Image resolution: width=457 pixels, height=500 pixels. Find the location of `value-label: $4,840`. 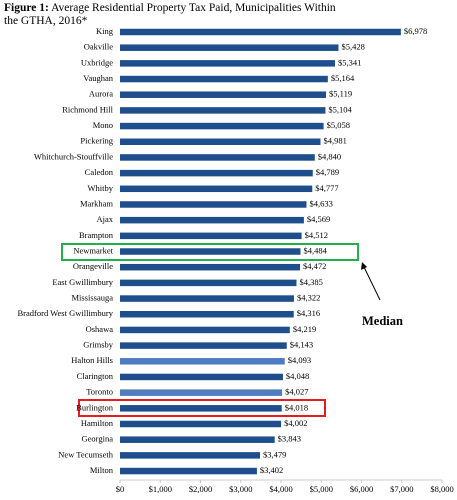

value-label: $4,840 is located at coordinates (329, 156).